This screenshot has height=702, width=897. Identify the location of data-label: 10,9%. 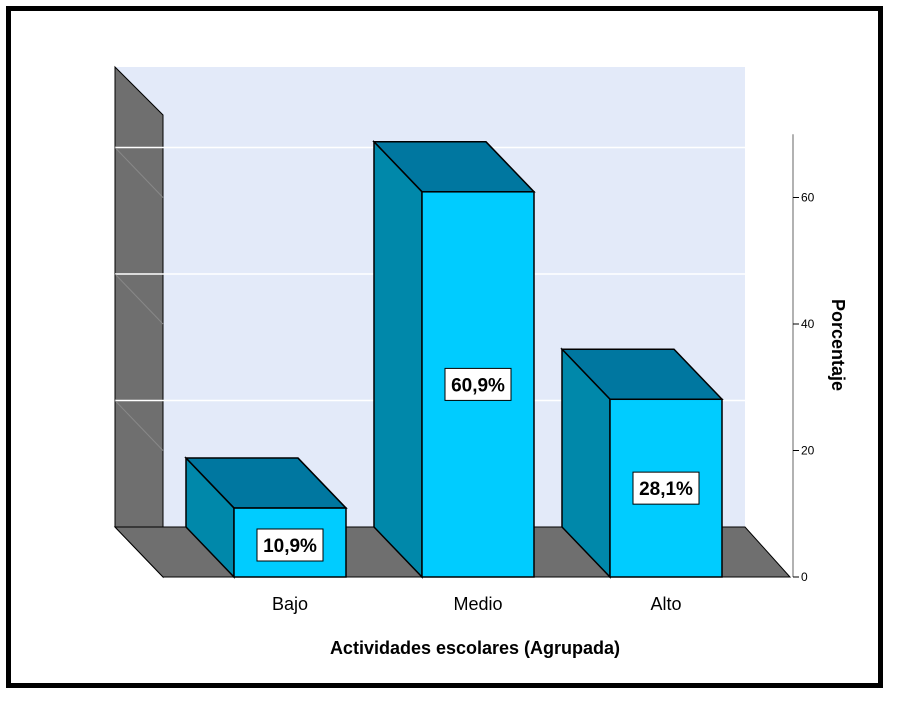
(290, 546).